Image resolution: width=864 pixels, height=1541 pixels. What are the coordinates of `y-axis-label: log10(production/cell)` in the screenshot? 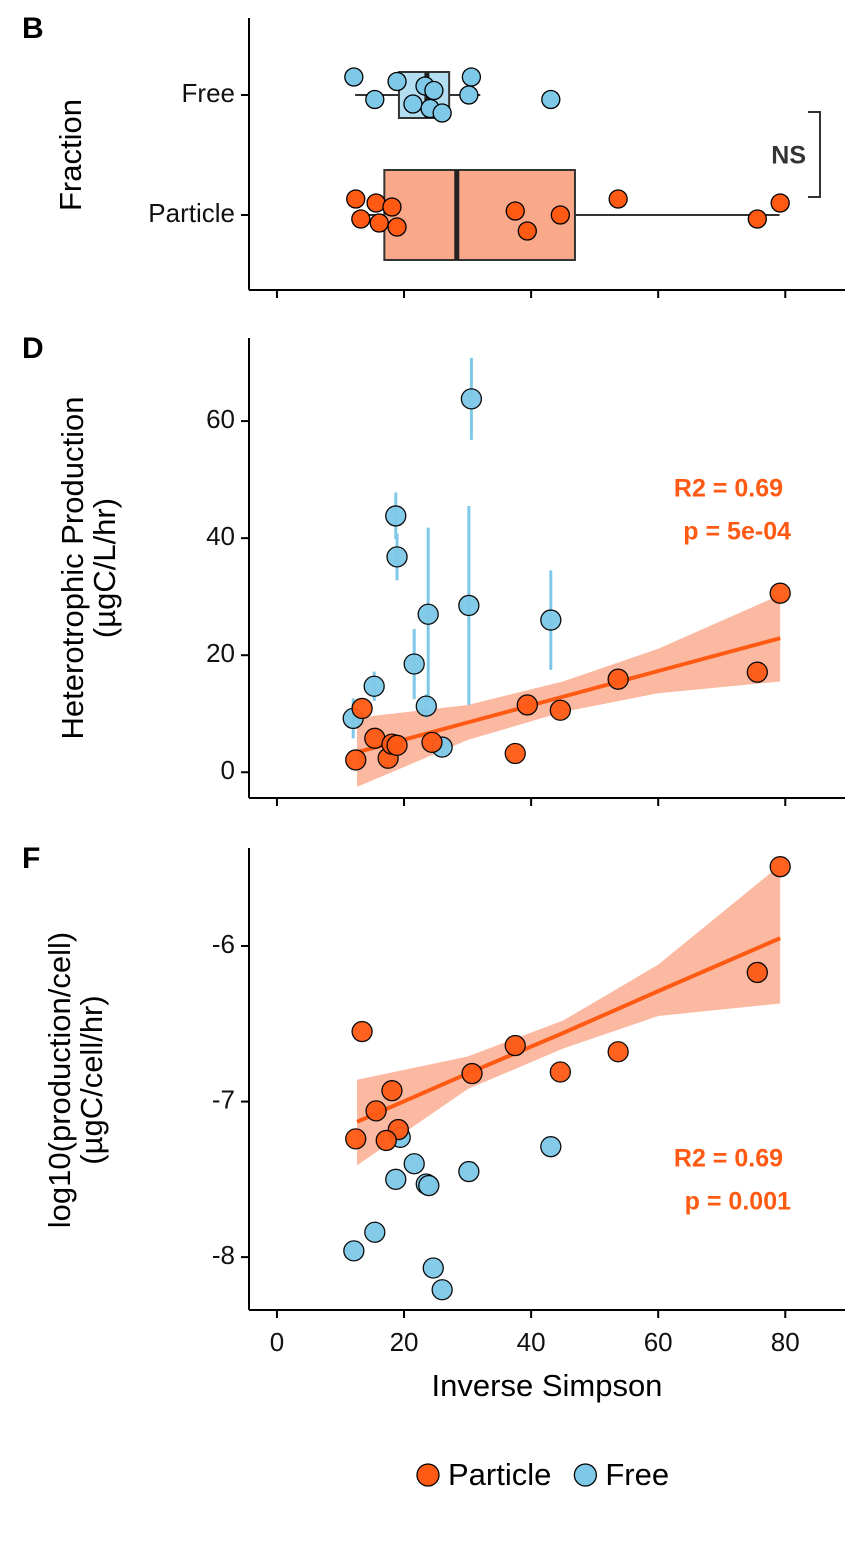 It's located at (59, 1080).